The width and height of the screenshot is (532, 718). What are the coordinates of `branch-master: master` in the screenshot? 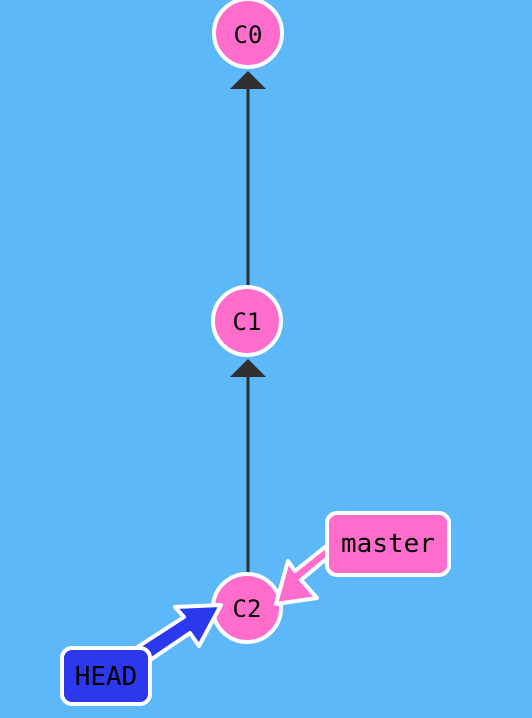 It's located at (362, 558).